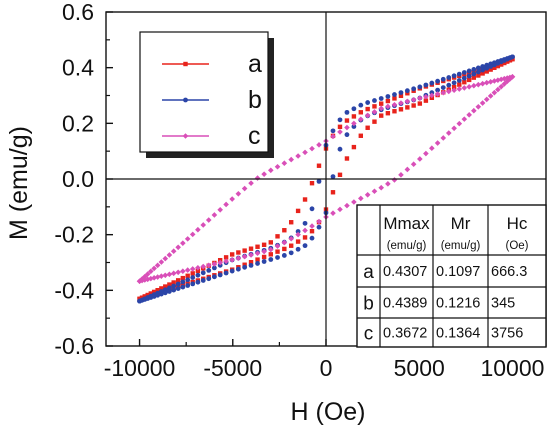 The width and height of the screenshot is (558, 431). I want to click on legend-label: c, so click(254, 136).